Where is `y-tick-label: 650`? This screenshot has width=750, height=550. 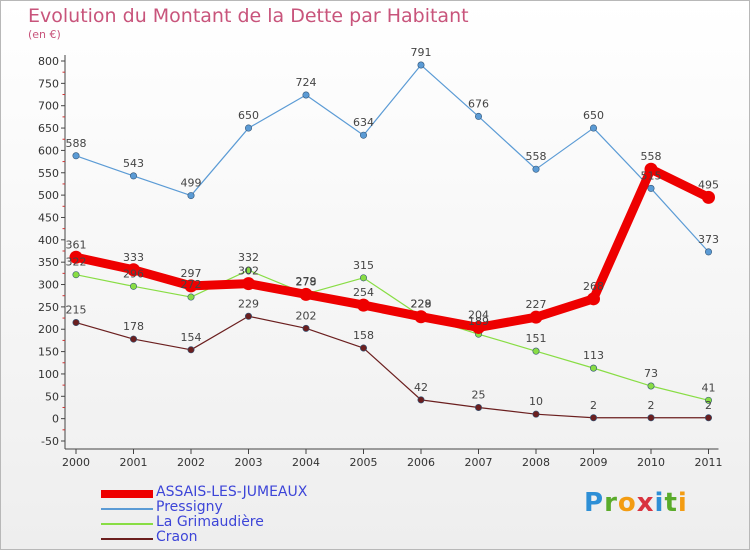
y-tick-label: 650 is located at coordinates (48, 128).